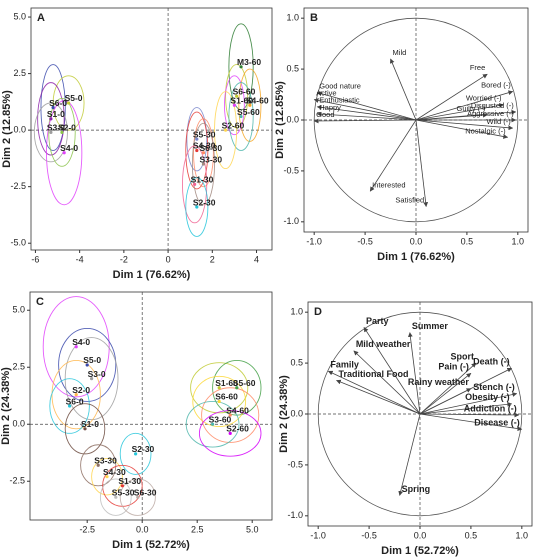 The width and height of the screenshot is (550, 558). I want to click on variable-label: Satisfied, so click(409, 200).